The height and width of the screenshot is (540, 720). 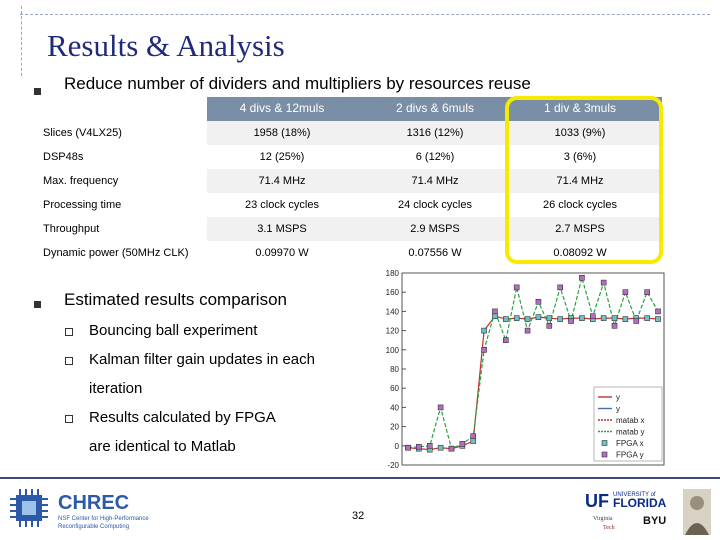 What do you see at coordinates (182, 417) in the screenshot?
I see `sub-bullet-text: Results calculated by FPGA` at bounding box center [182, 417].